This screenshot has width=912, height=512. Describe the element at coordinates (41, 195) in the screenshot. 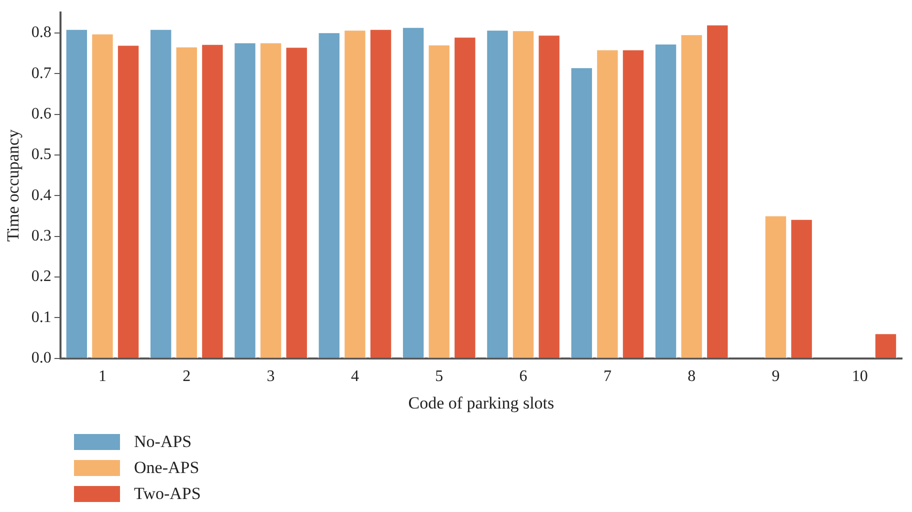

I see `y-tick-label: 0.4` at that location.